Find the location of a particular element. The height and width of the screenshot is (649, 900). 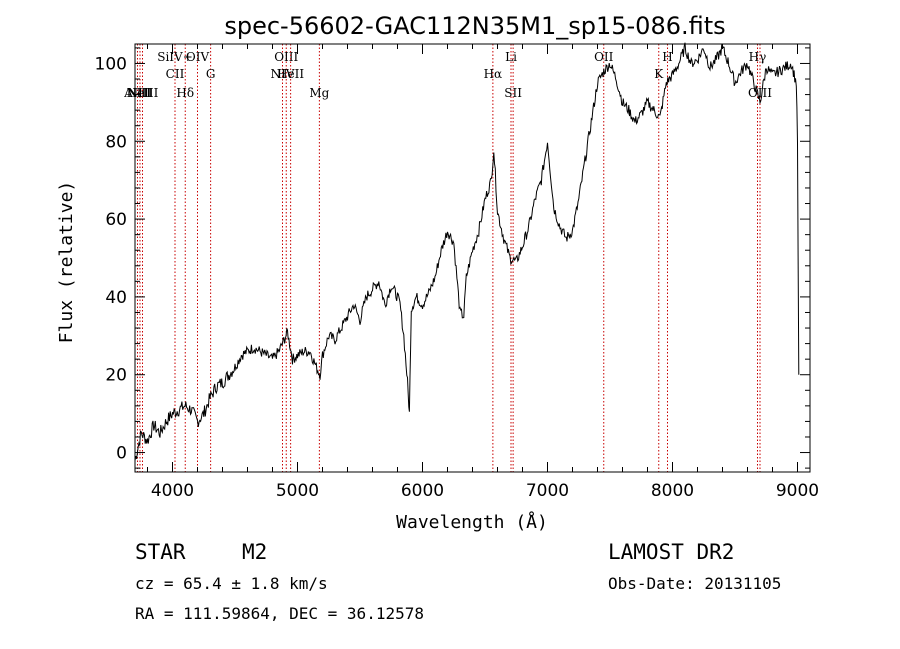

spectral-line-label: G is located at coordinates (211, 74).